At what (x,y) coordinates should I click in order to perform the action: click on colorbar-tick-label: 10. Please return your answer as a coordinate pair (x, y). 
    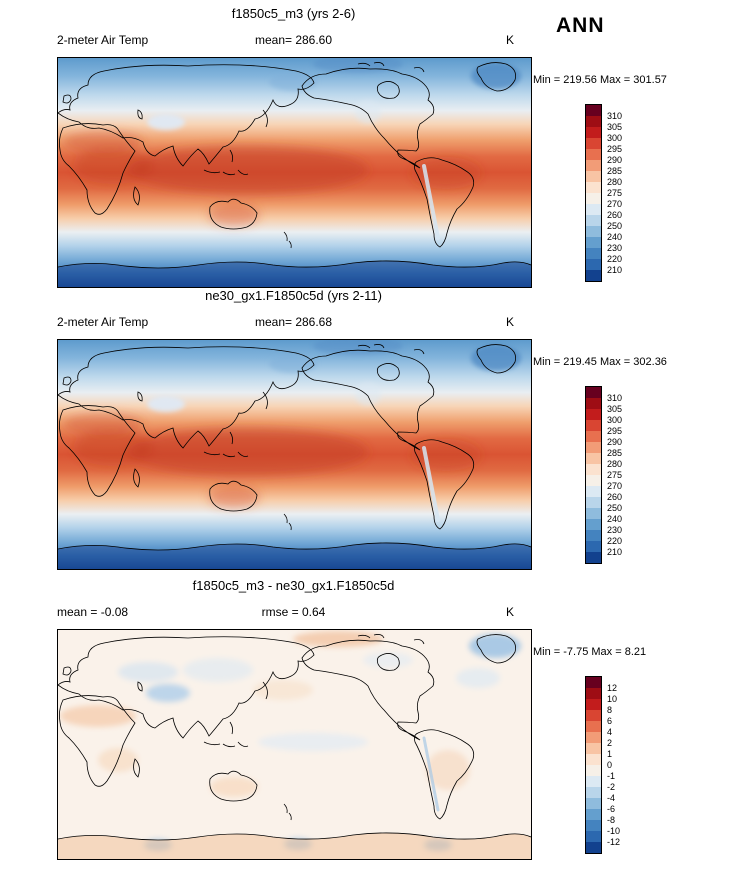
    Looking at the image, I should click on (612, 699).